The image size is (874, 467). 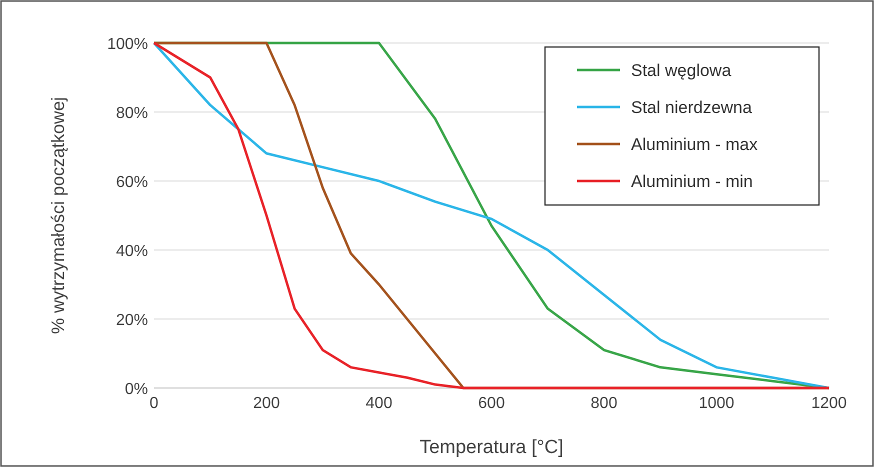 What do you see at coordinates (604, 403) in the screenshot?
I see `x-tick-label: 800` at bounding box center [604, 403].